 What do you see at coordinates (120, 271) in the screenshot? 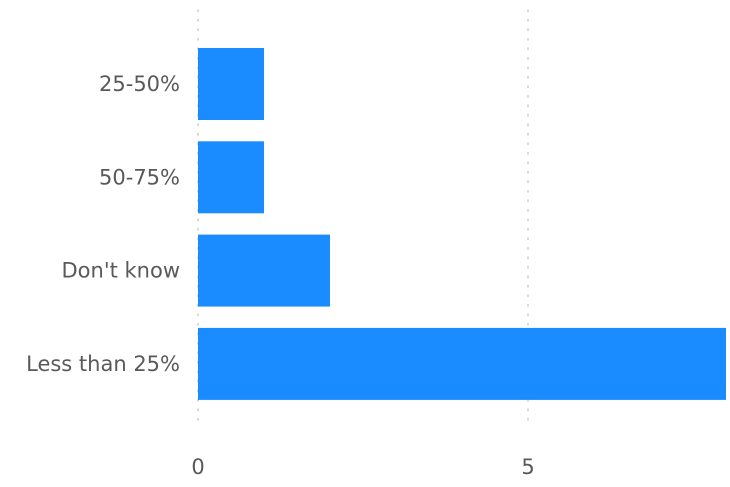
I see `category-label: Don't know` at bounding box center [120, 271].